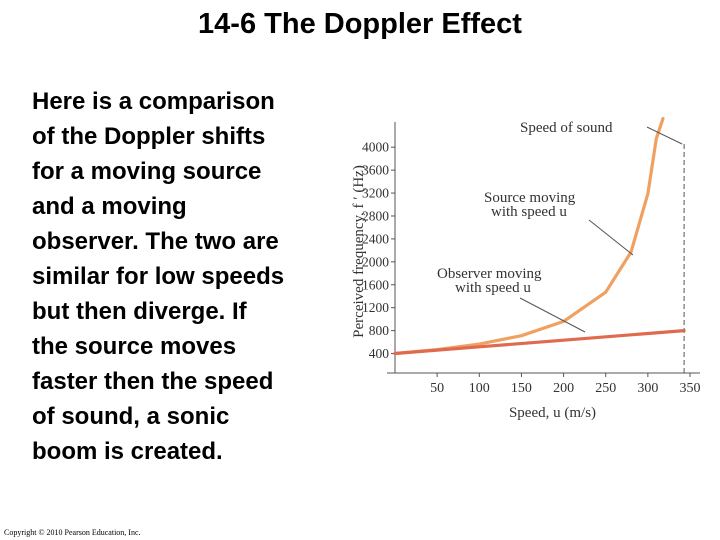  I want to click on body-line: Here is a comparison, so click(153, 101).